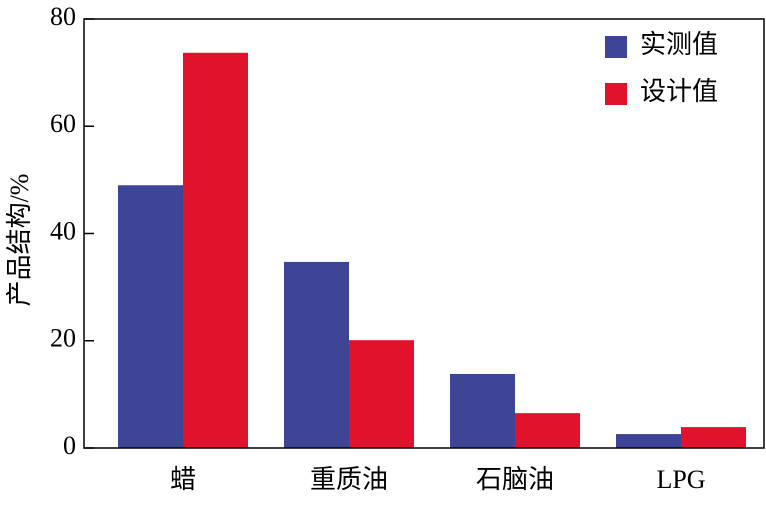 This screenshot has width=766, height=508. Describe the element at coordinates (680, 479) in the screenshot. I see `x-tick-label: LPG` at that location.